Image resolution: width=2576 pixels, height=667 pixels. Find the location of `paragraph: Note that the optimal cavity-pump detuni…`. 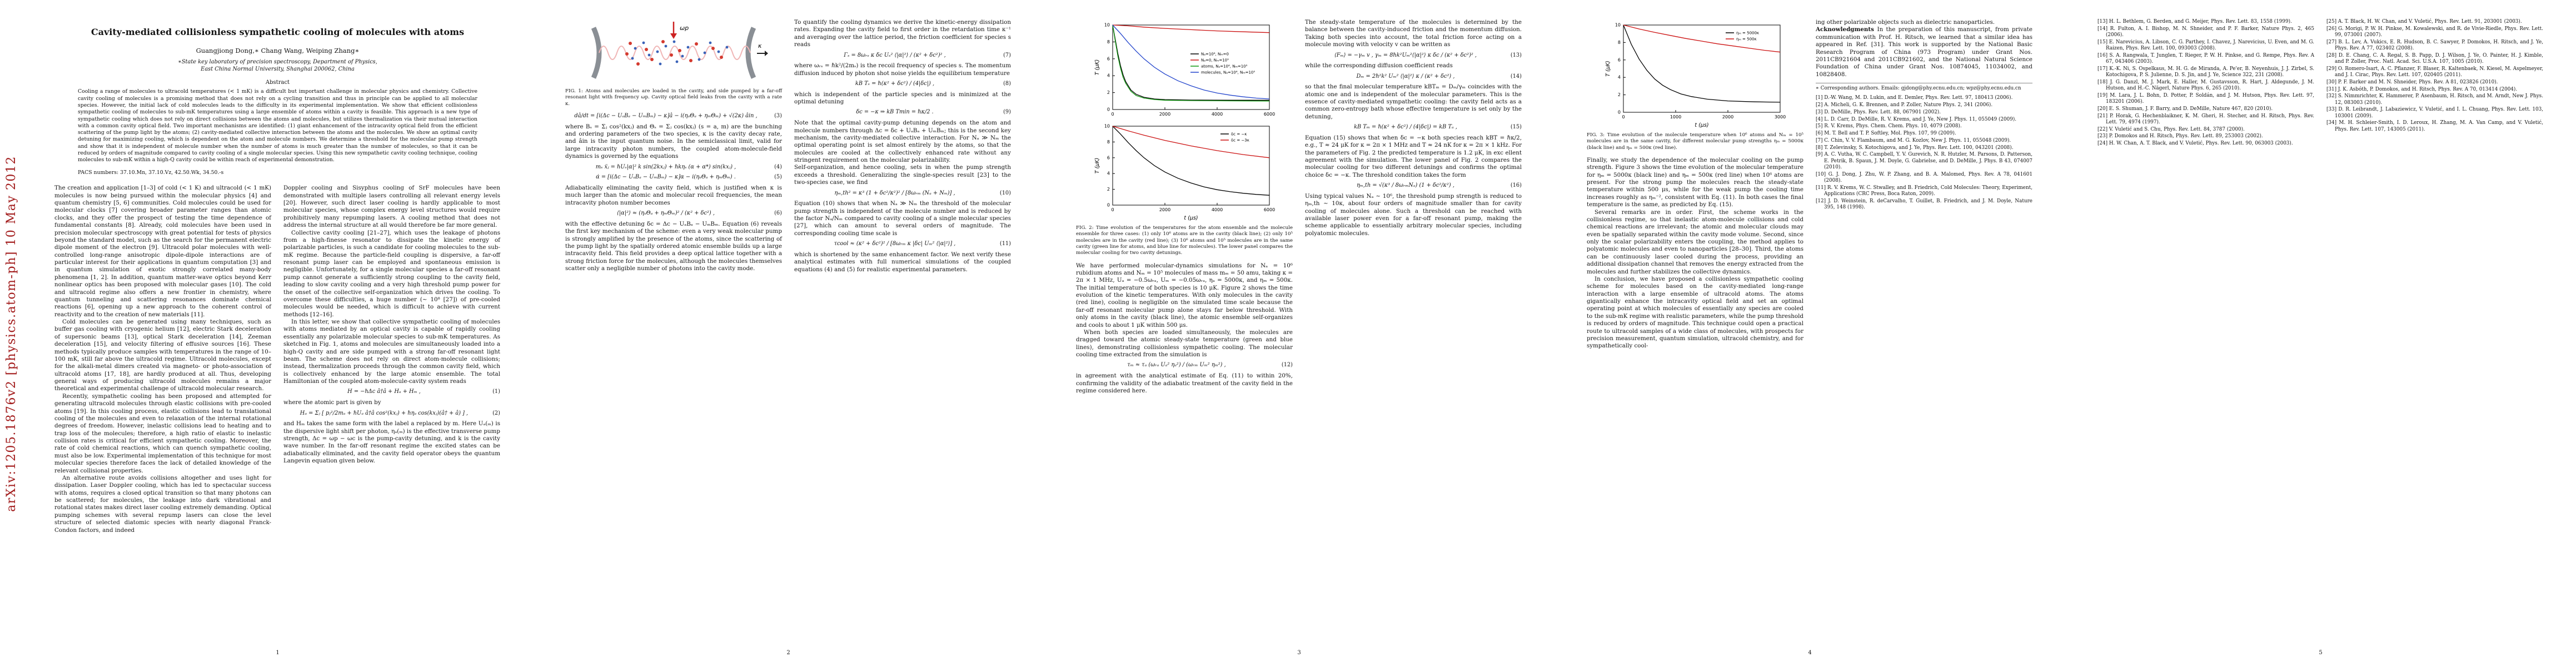

paragraph: Note that the optimal cavity-pump detuni… is located at coordinates (902, 142).